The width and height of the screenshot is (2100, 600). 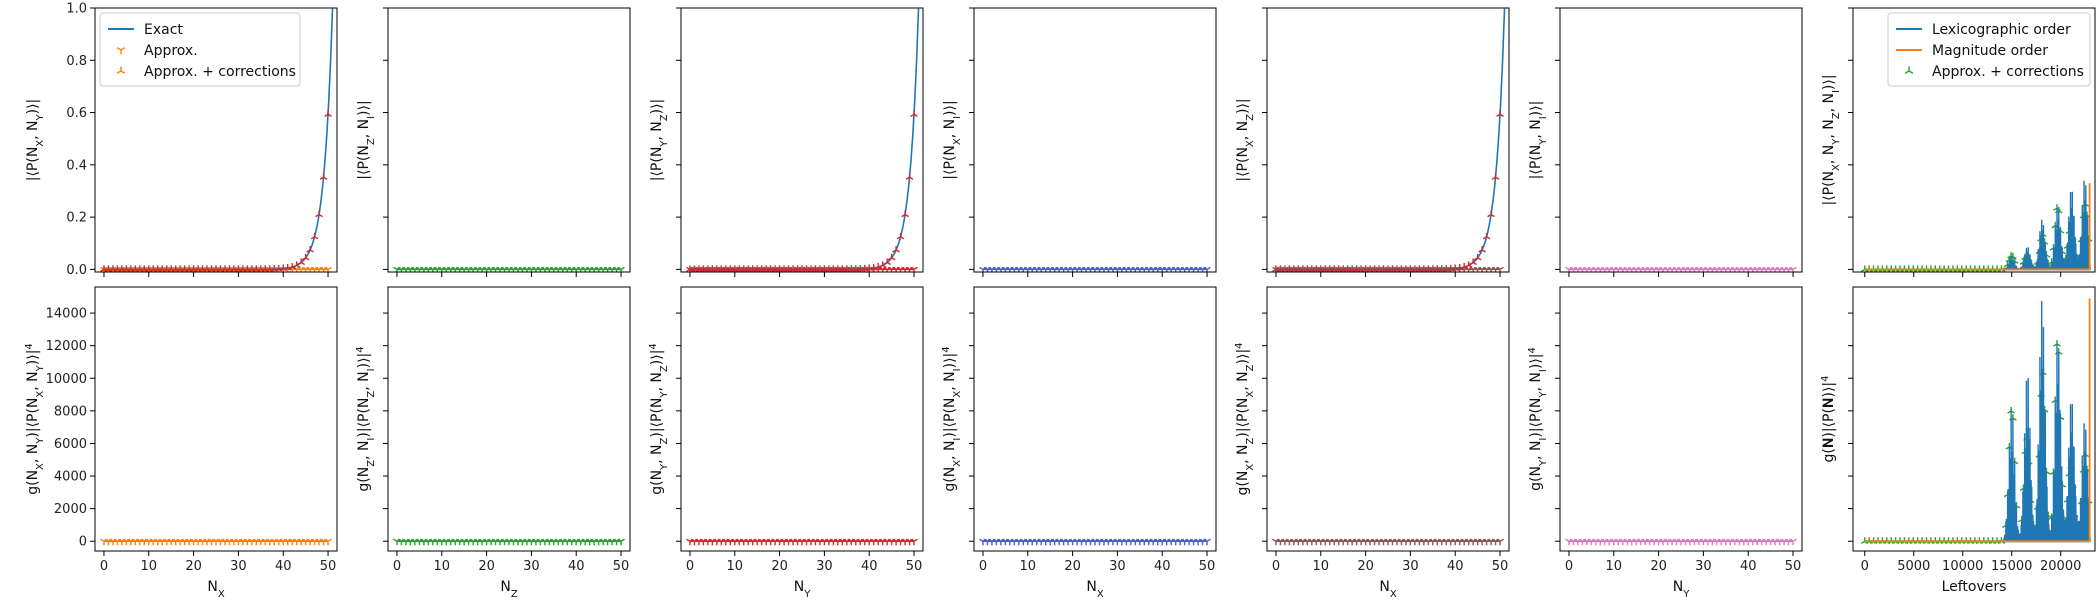 I want to click on legend-left: Exact Approx. Approx. + corrections, so click(x=200, y=49).